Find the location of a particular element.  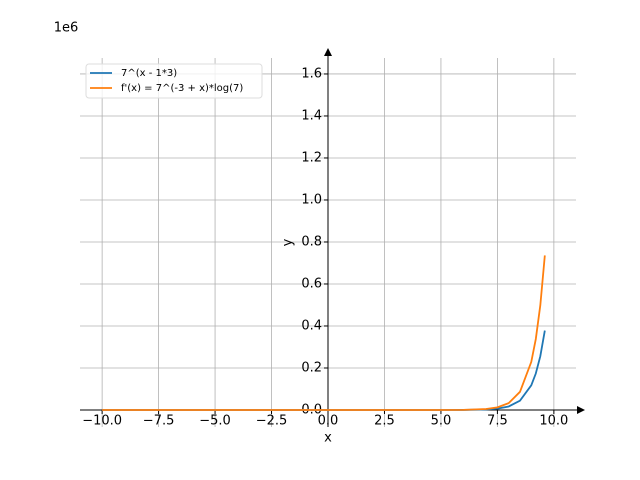

x-tick-label: −7.5 is located at coordinates (159, 420).